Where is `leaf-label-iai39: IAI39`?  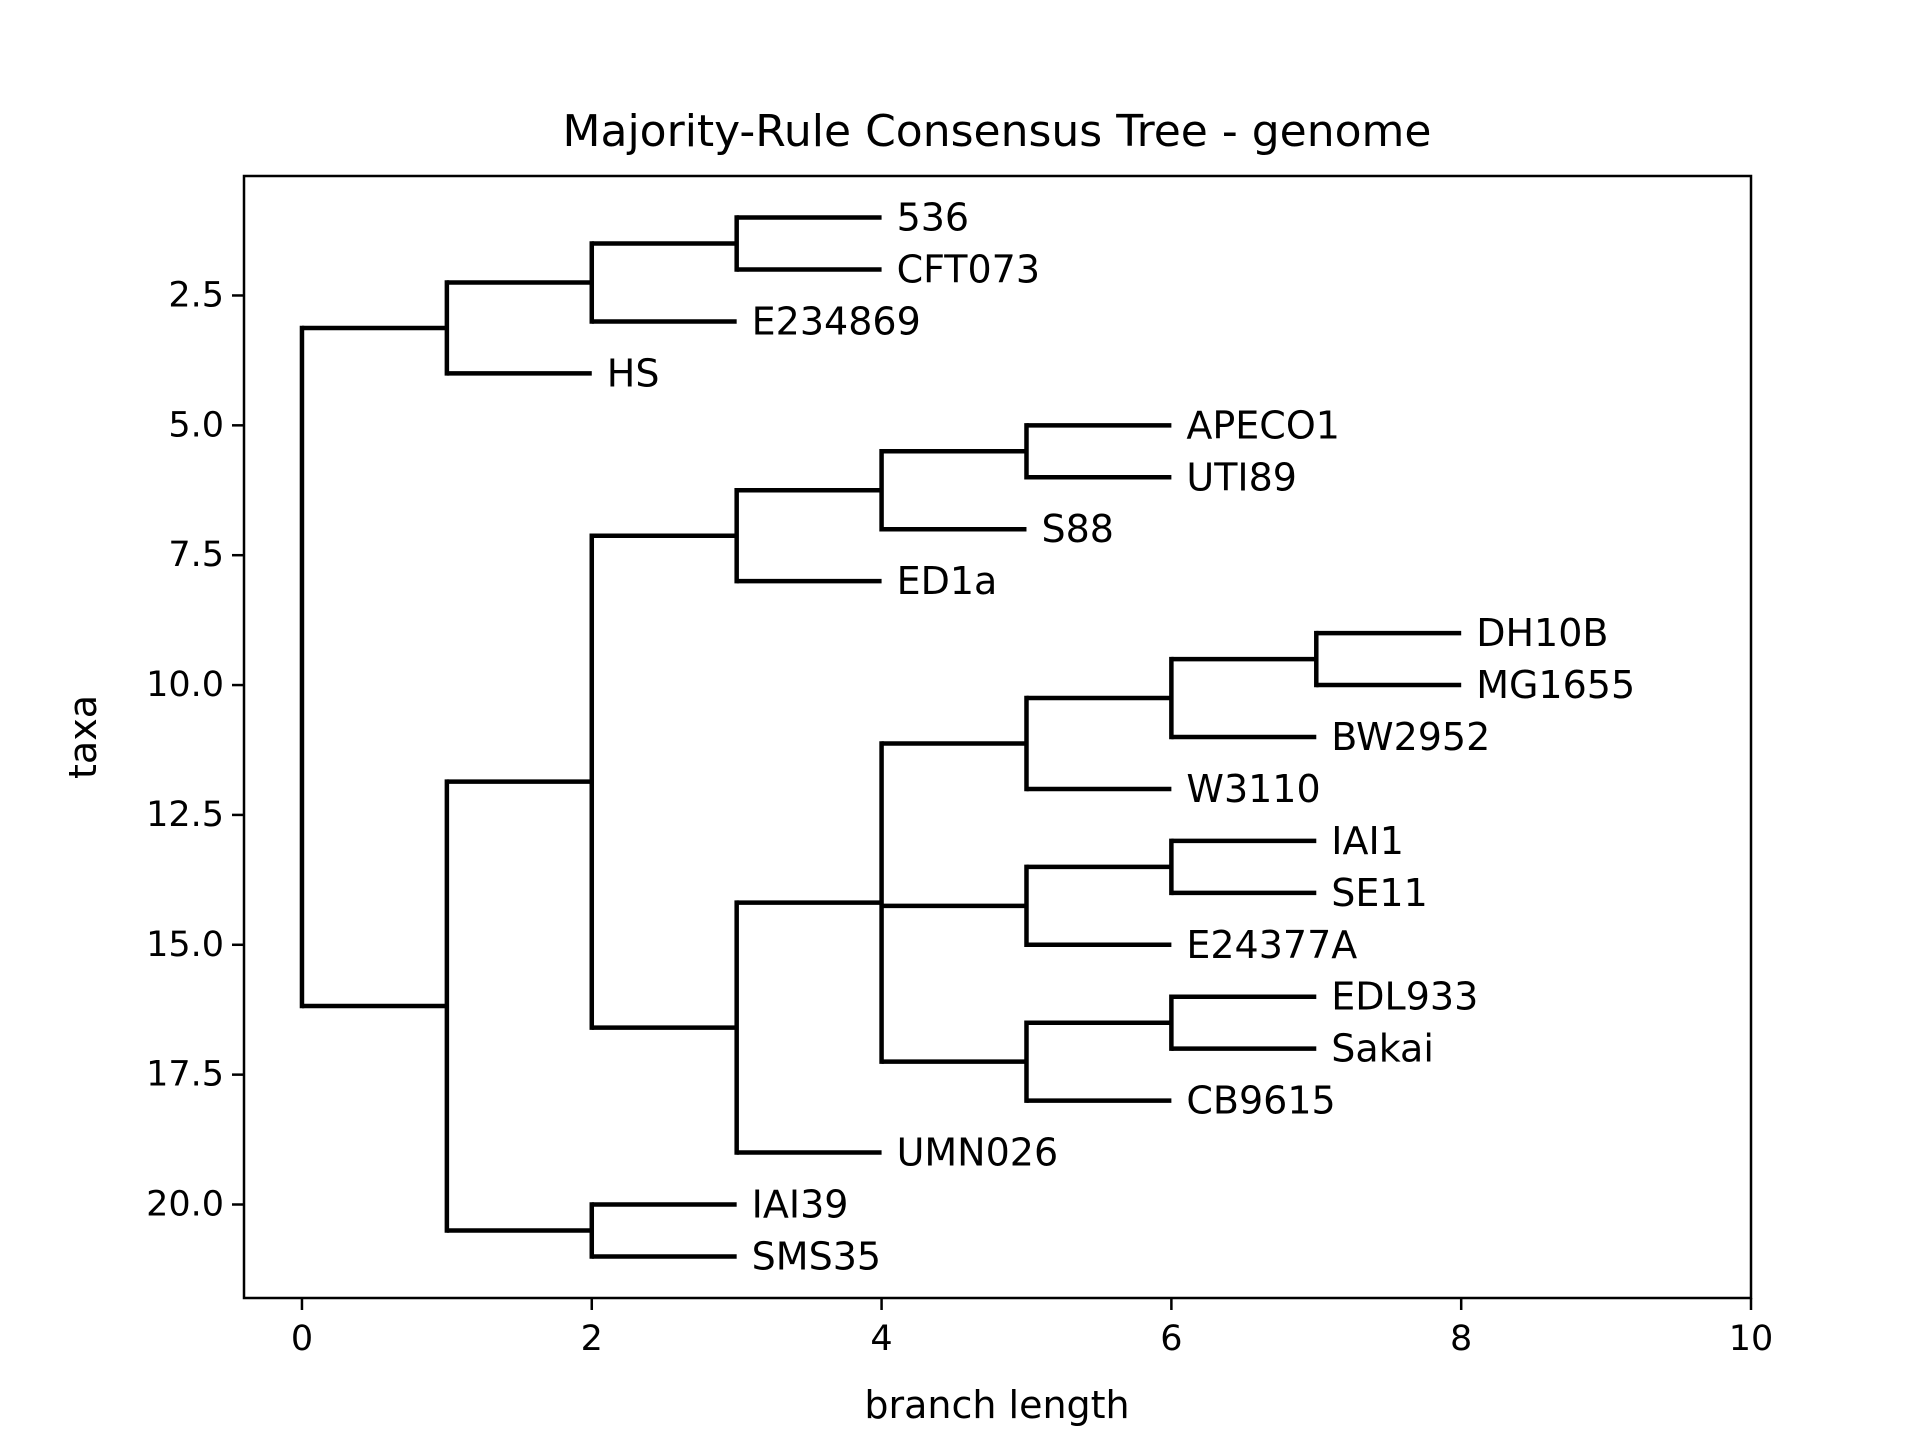
leaf-label-iai39: IAI39 is located at coordinates (800, 1205).